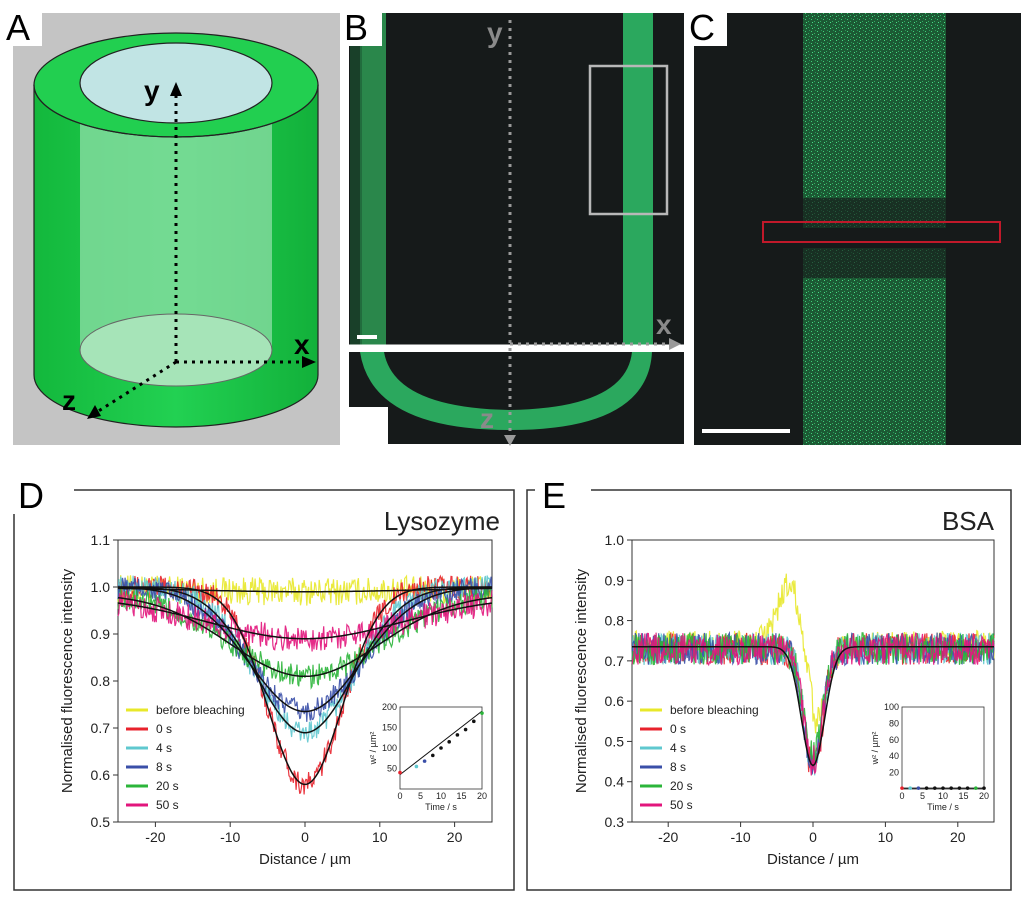 The image size is (1024, 899). What do you see at coordinates (392, 769) in the screenshot?
I see `inset-y-tick-label: 50` at bounding box center [392, 769].